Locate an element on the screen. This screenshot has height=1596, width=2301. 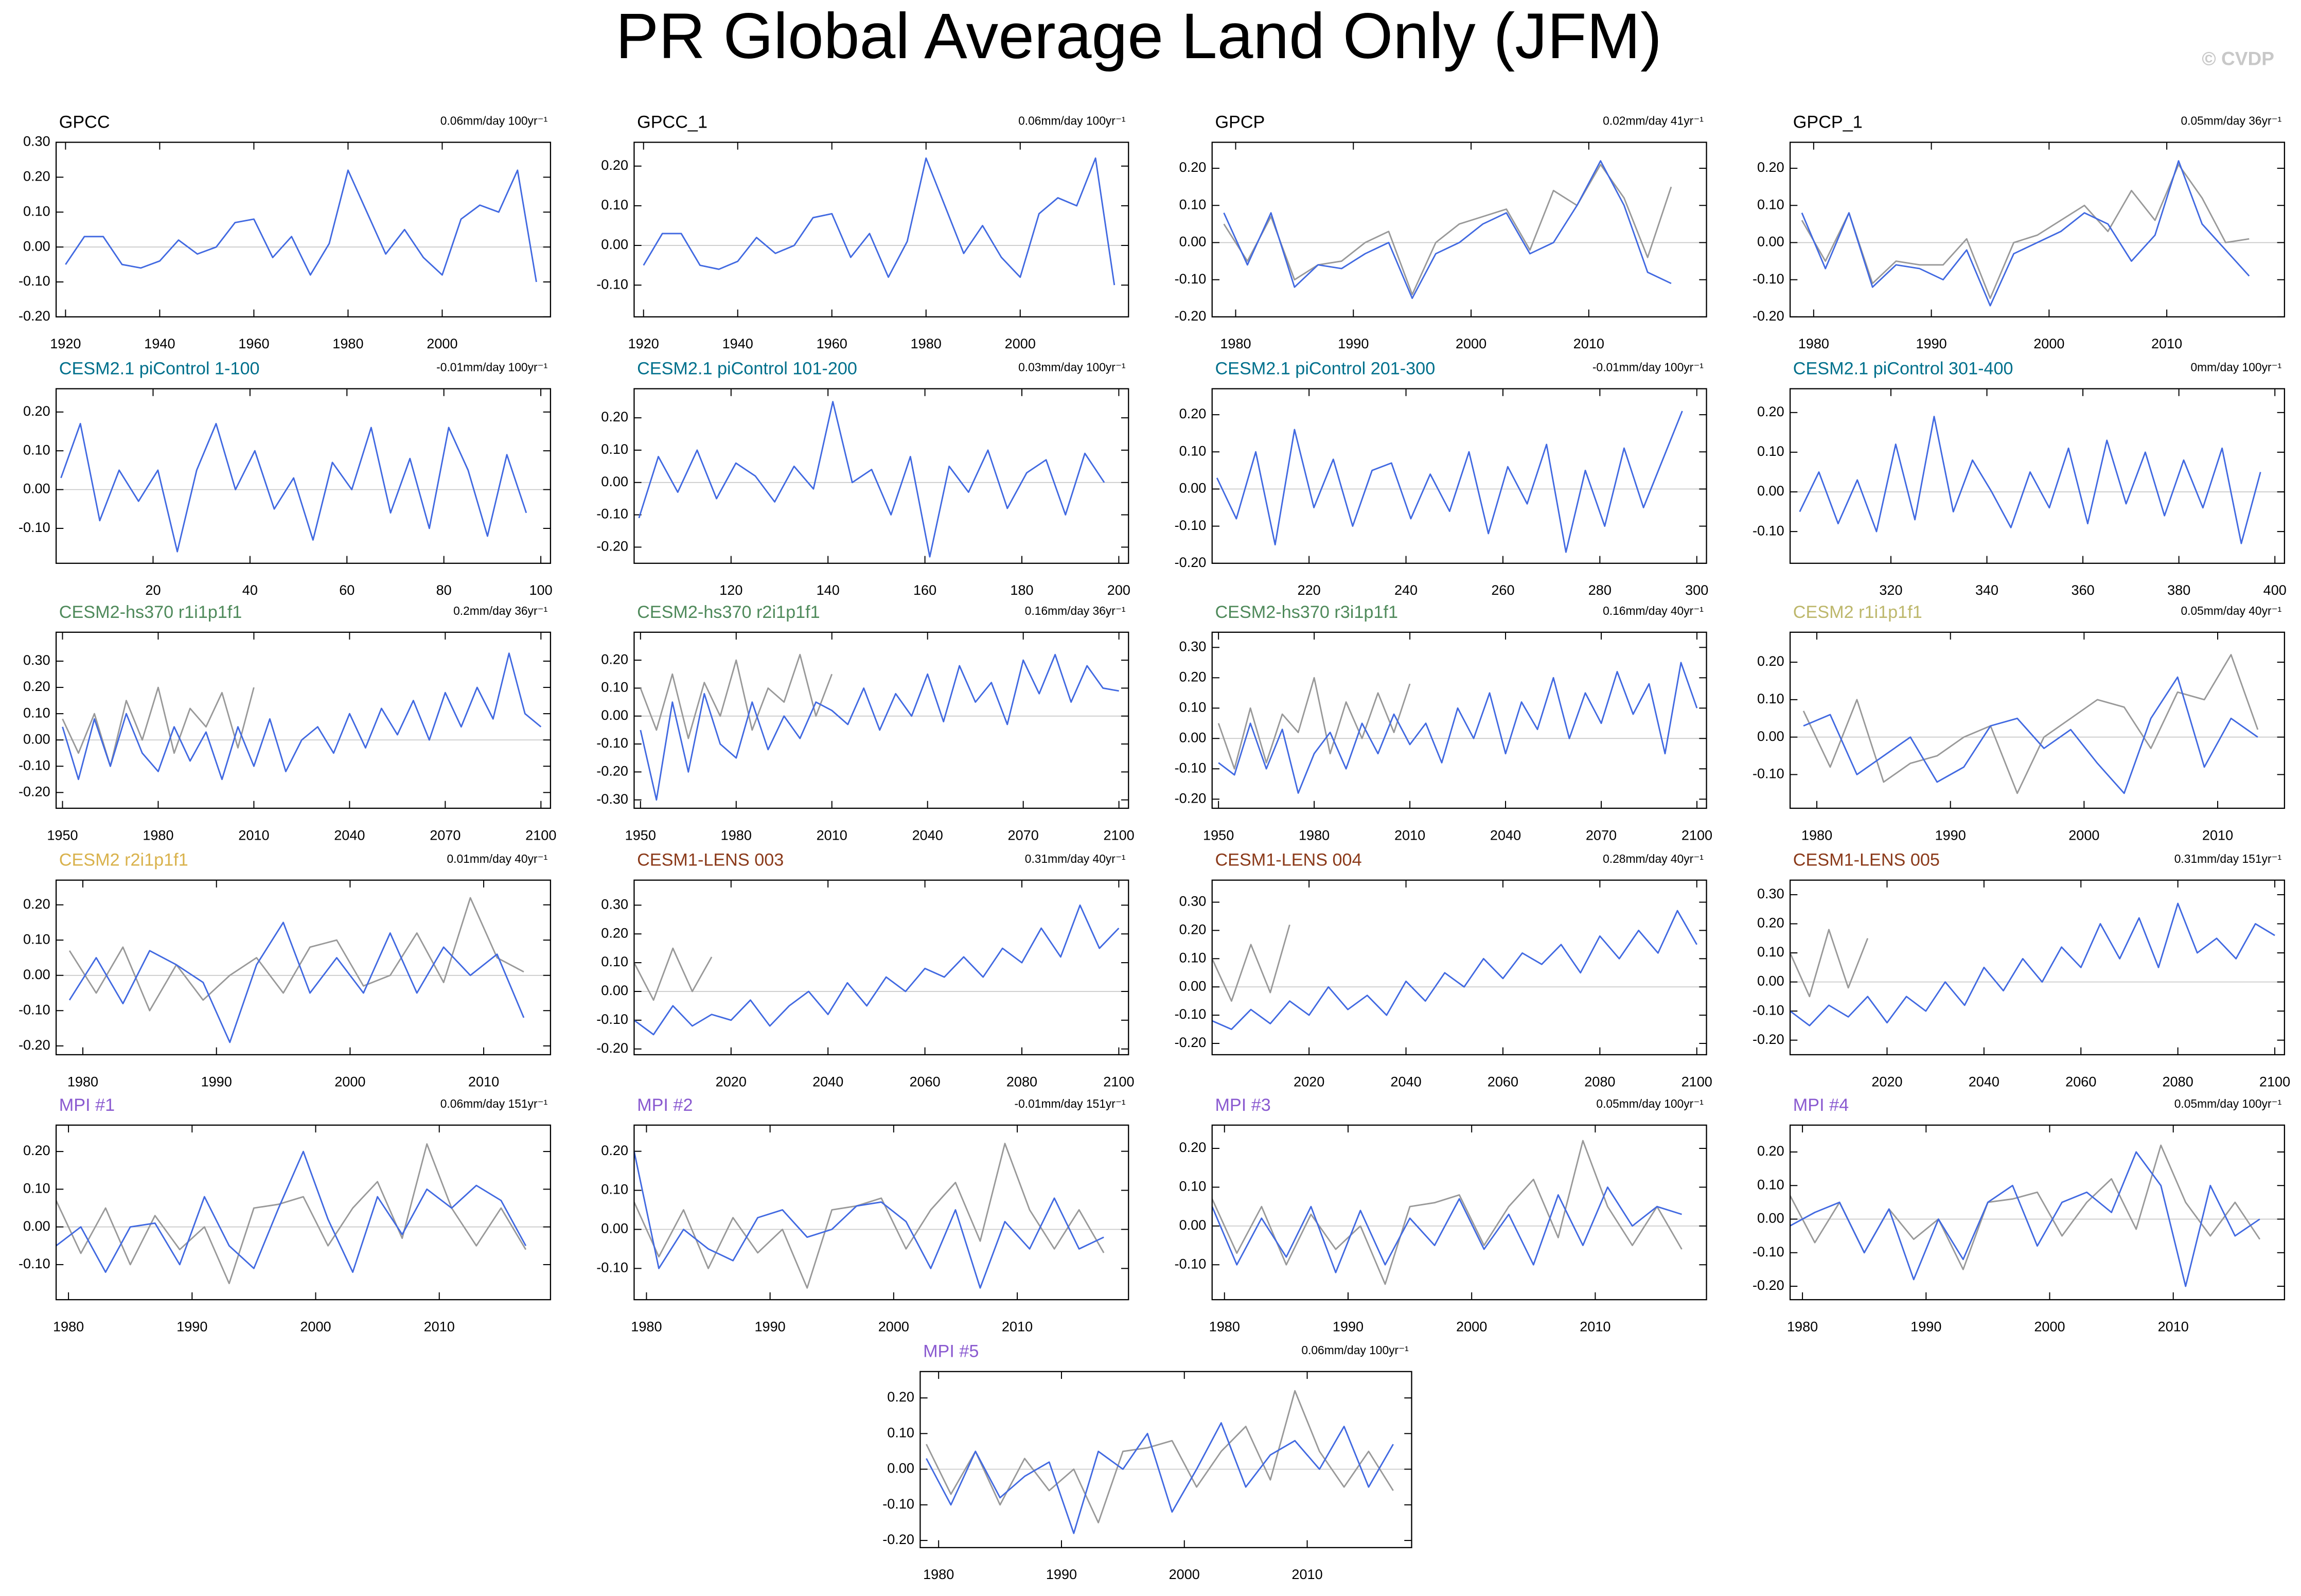
panel-title: MPI #2 is located at coordinates (665, 1105).